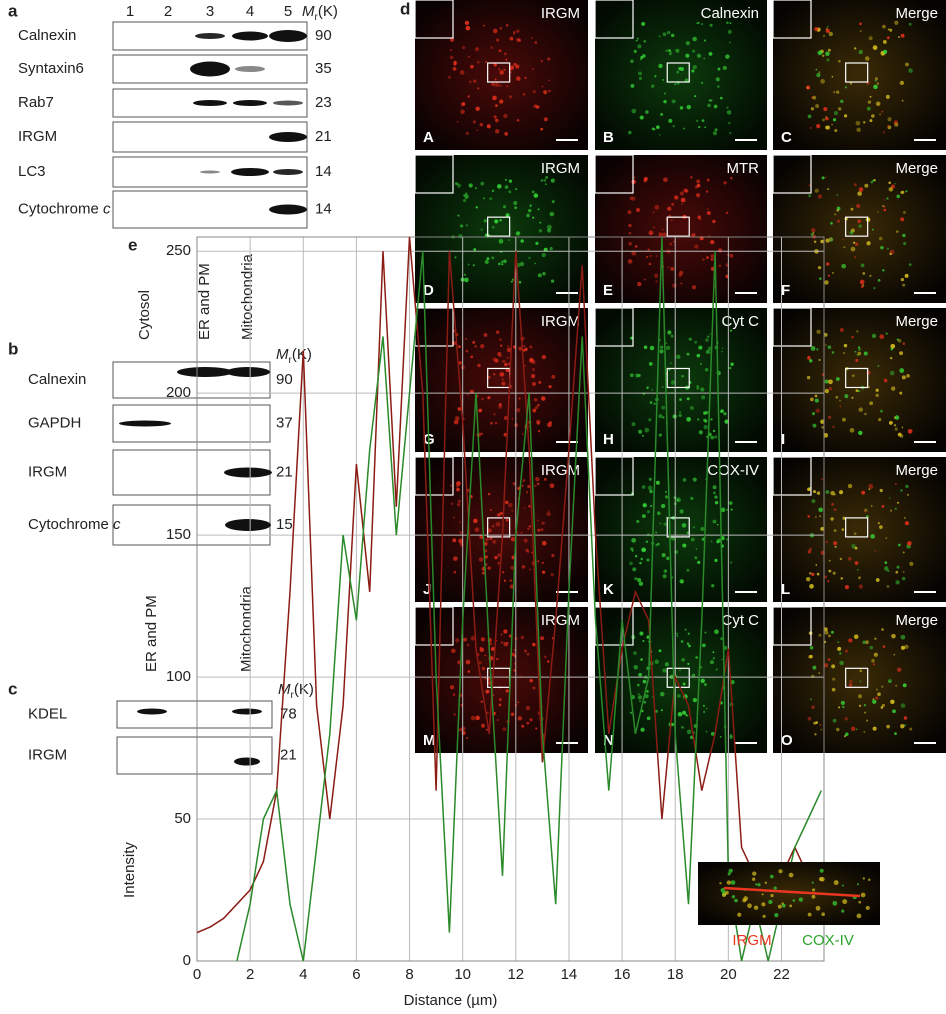  What do you see at coordinates (64, 208) in the screenshot?
I see `row-label: Cytochrome c` at bounding box center [64, 208].